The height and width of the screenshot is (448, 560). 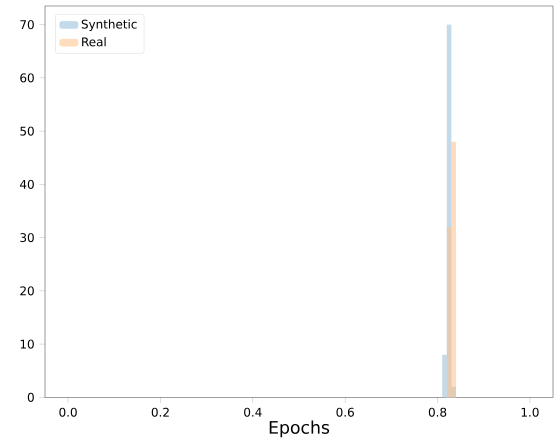 I want to click on x-axis-title: Epochs, so click(x=300, y=429).